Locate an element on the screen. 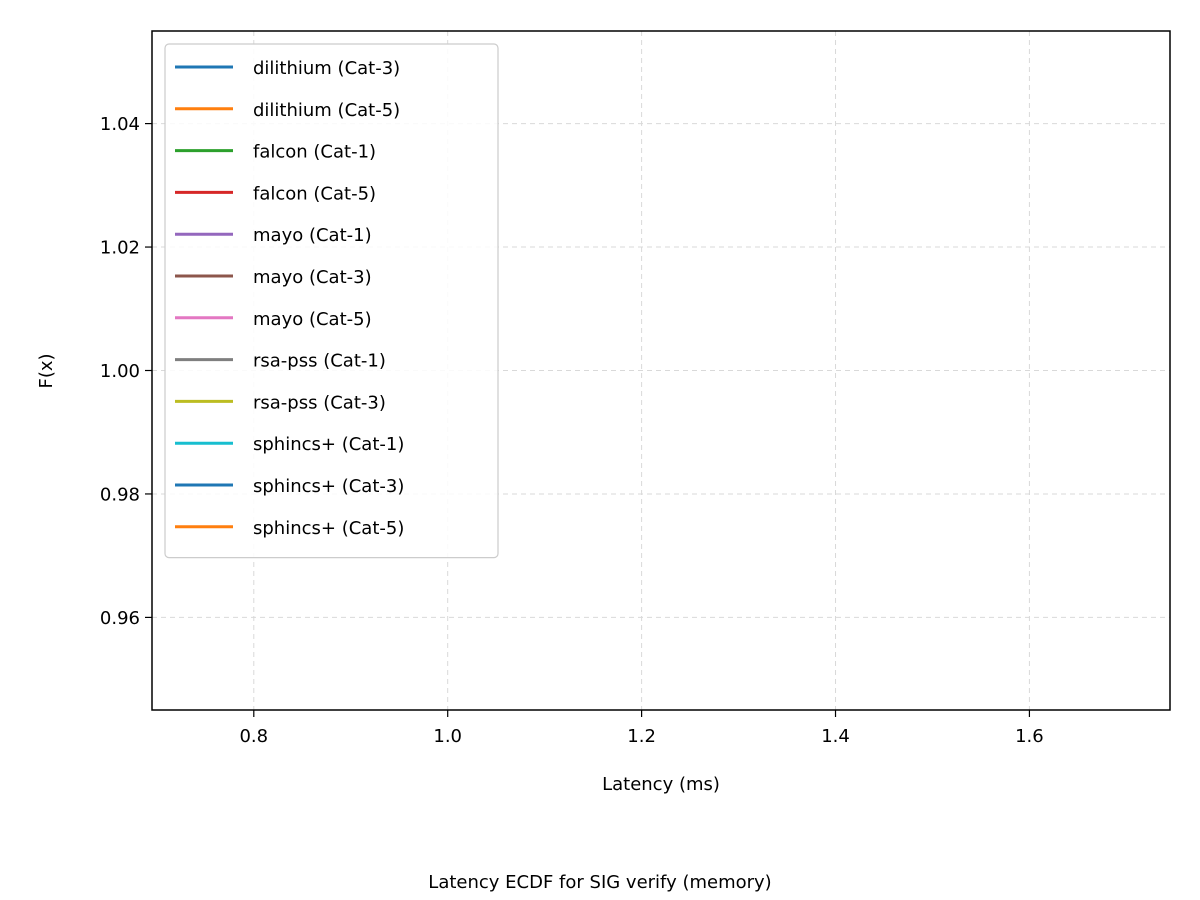  y-tick-label: 0.96 is located at coordinates (120, 618).